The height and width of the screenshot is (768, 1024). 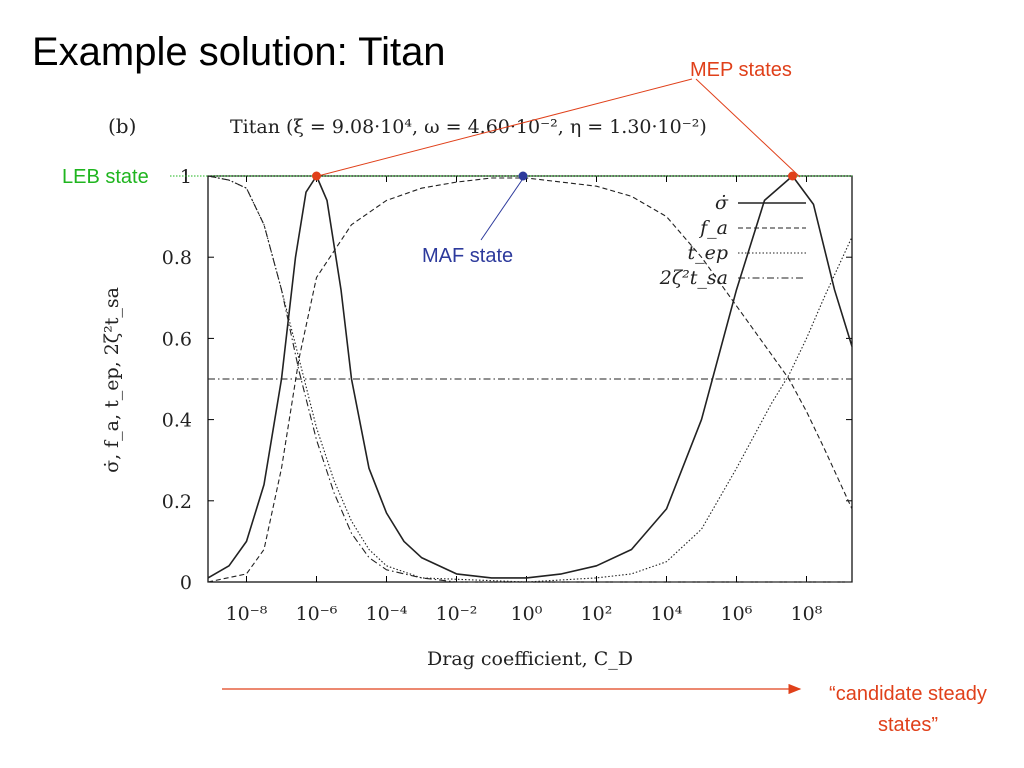 What do you see at coordinates (239, 52) in the screenshot?
I see `slide-title: Example solution: Titan` at bounding box center [239, 52].